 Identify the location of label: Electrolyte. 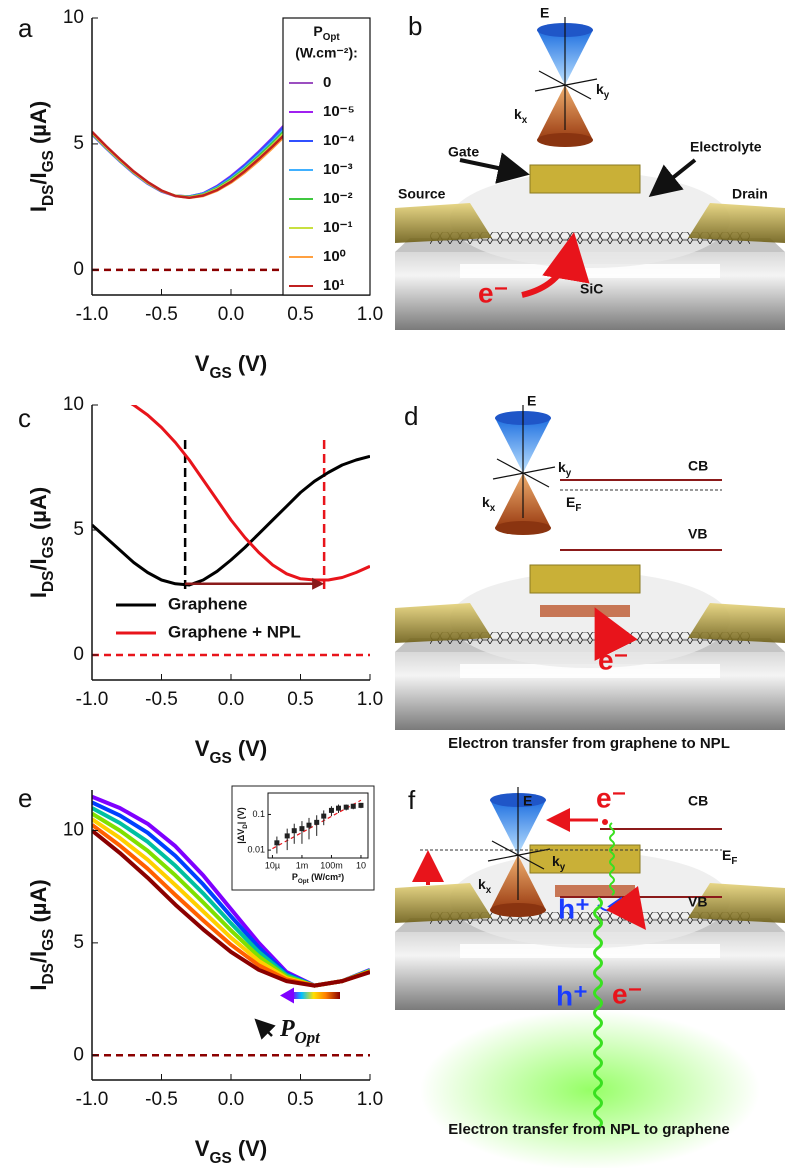
(726, 147).